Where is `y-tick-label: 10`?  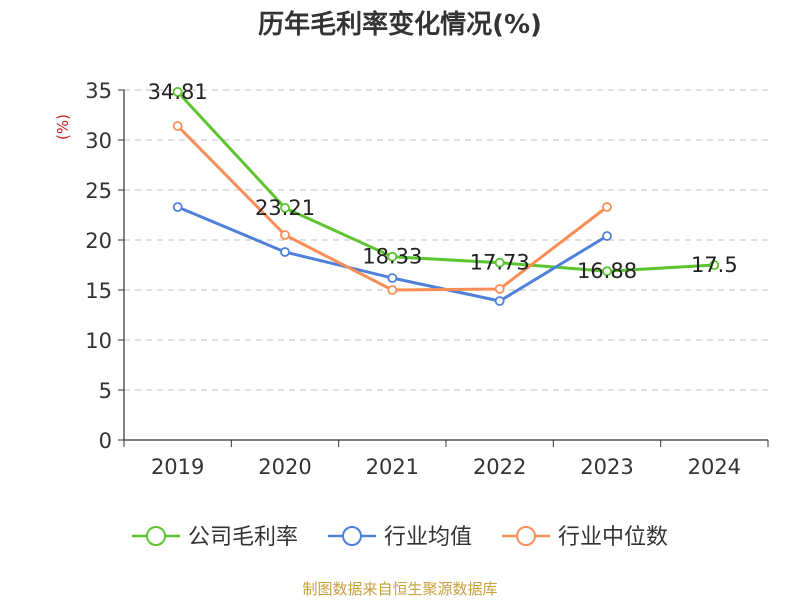 y-tick-label: 10 is located at coordinates (98, 341).